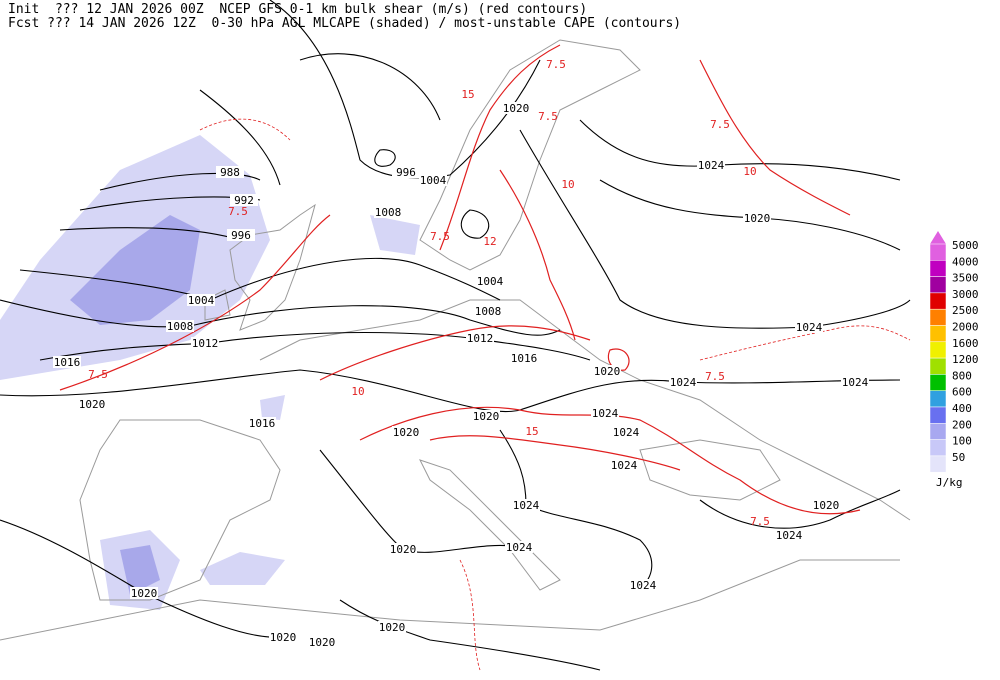 Image resolution: width=1000 pixels, height=680 pixels. Describe the element at coordinates (965, 278) in the screenshot. I see `legend-label: 3500` at that location.